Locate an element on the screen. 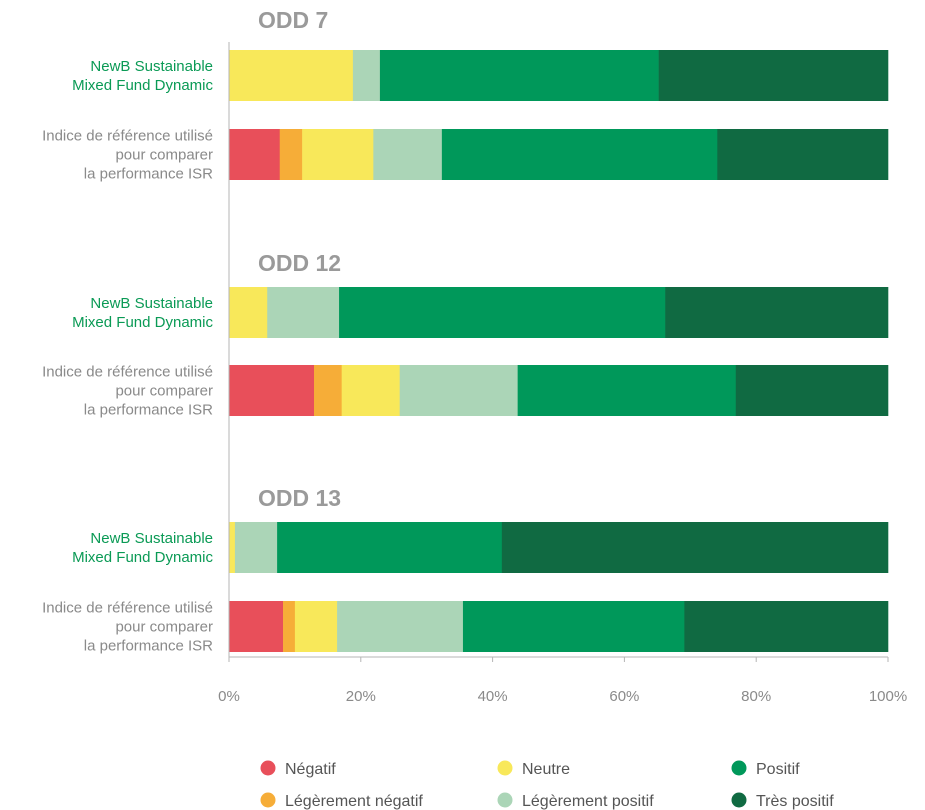  x-tick-label: 40% is located at coordinates (493, 696).